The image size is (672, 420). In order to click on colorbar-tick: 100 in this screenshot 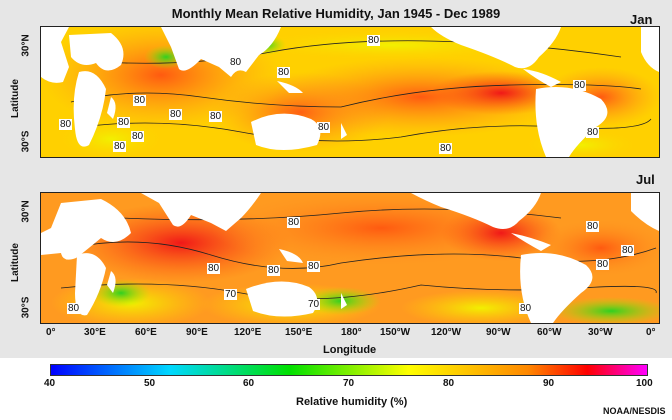, I will do `click(644, 383)`.